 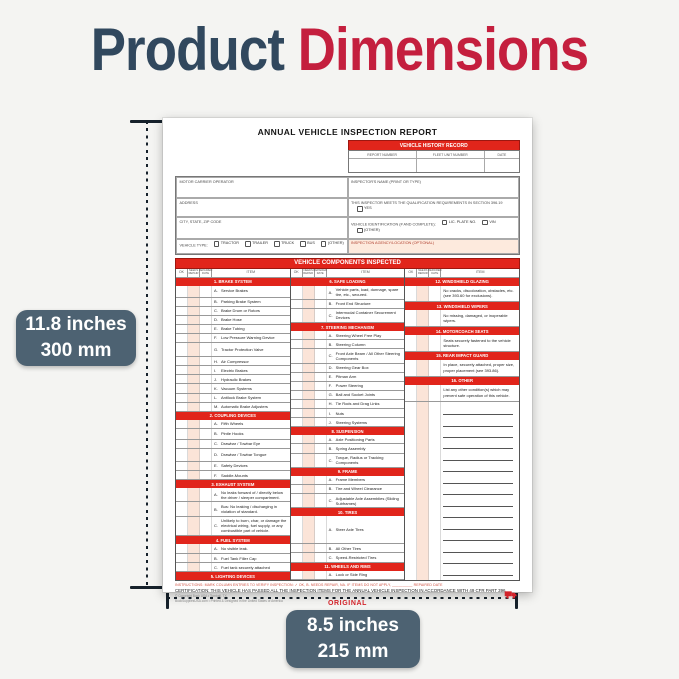 I want to click on item-text: Saddle-Mounts, so click(x=234, y=475).